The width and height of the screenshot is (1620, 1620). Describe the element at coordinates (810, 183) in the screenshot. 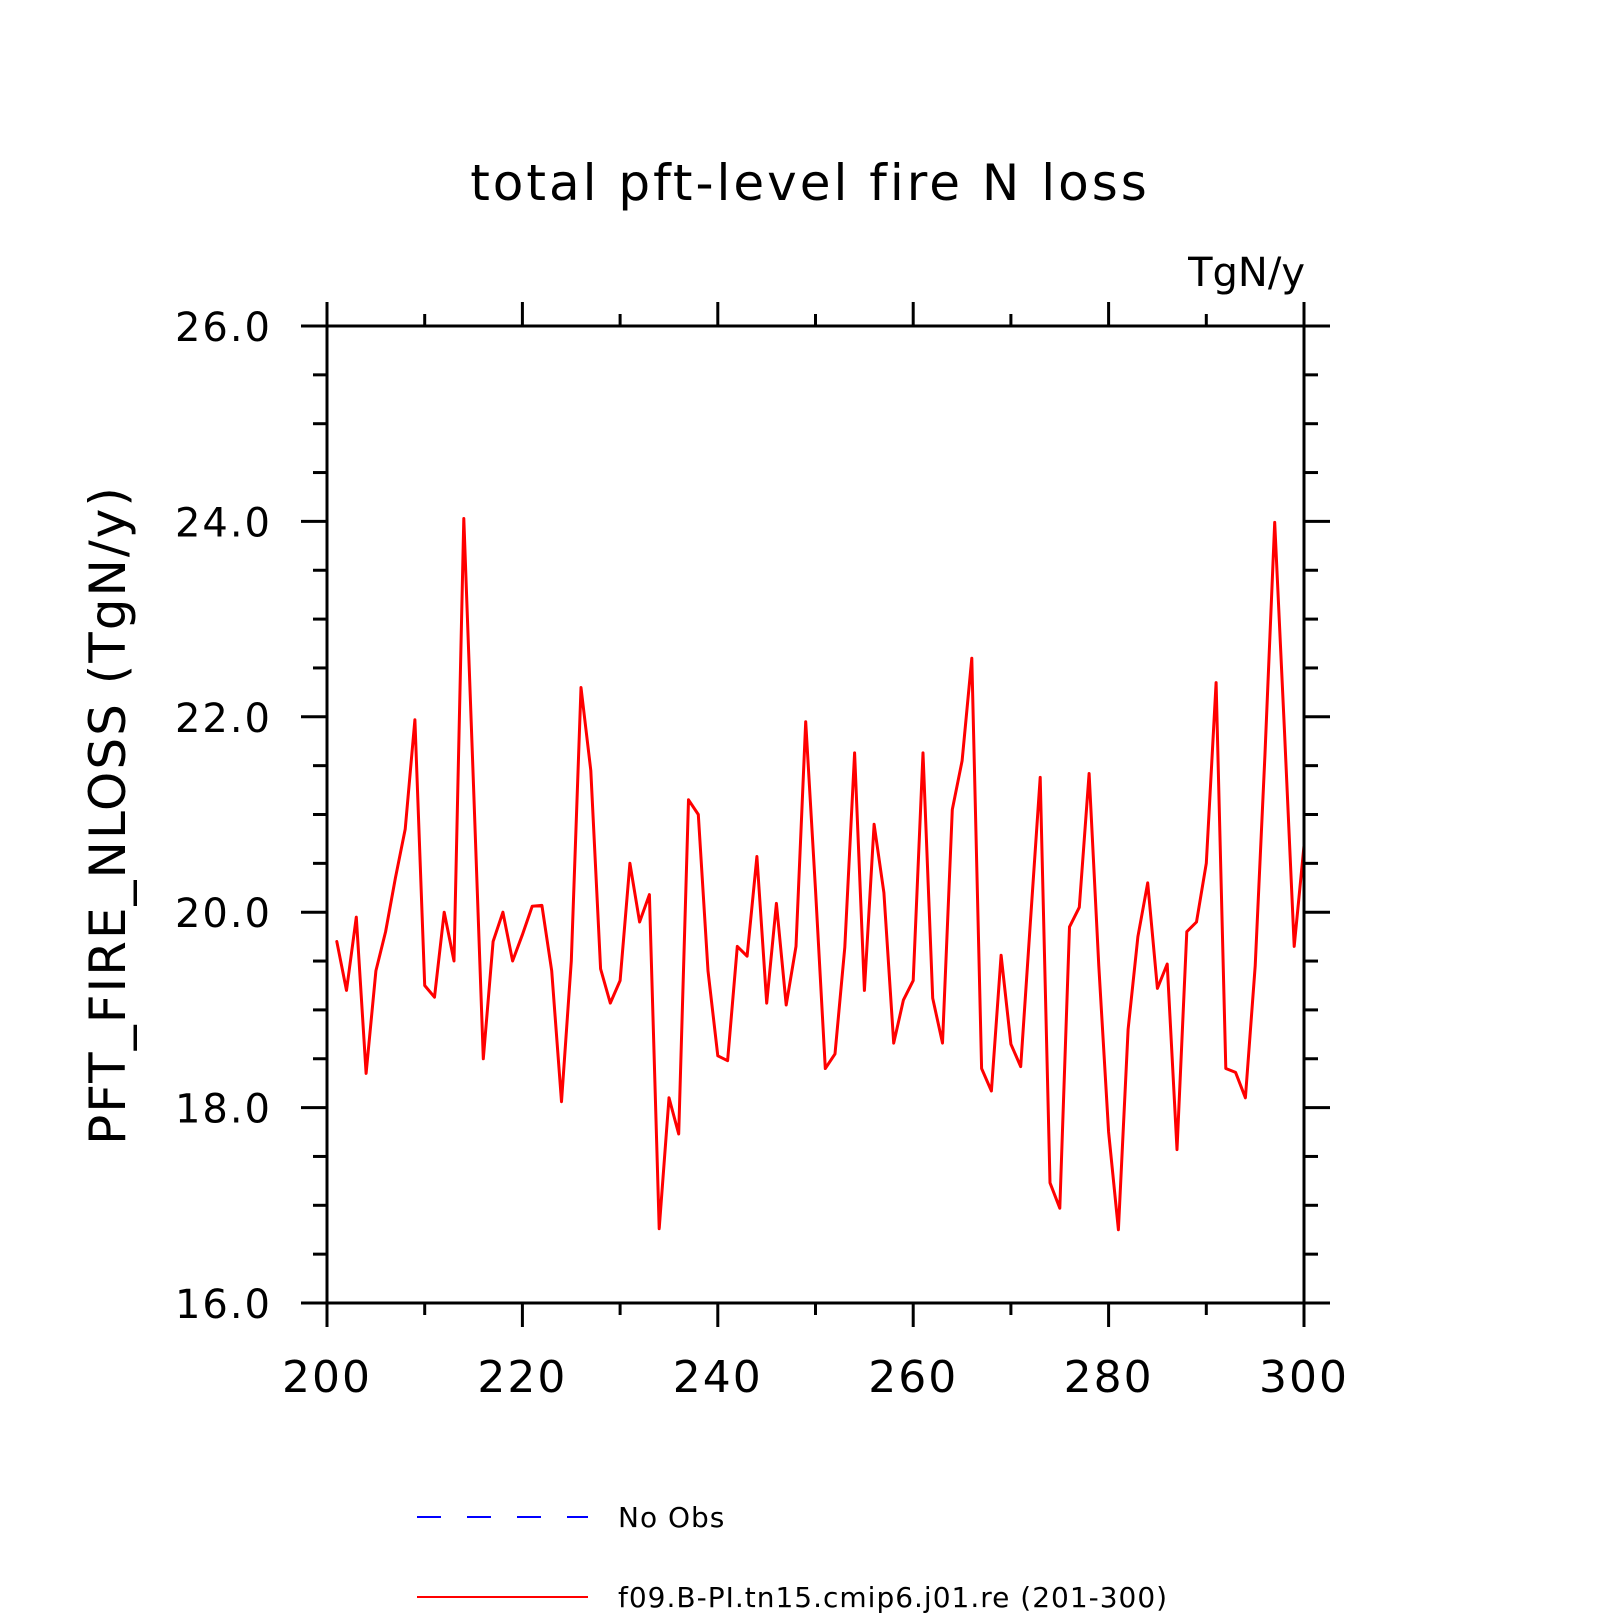

I see `chart-title: total pft-level fire N loss` at that location.